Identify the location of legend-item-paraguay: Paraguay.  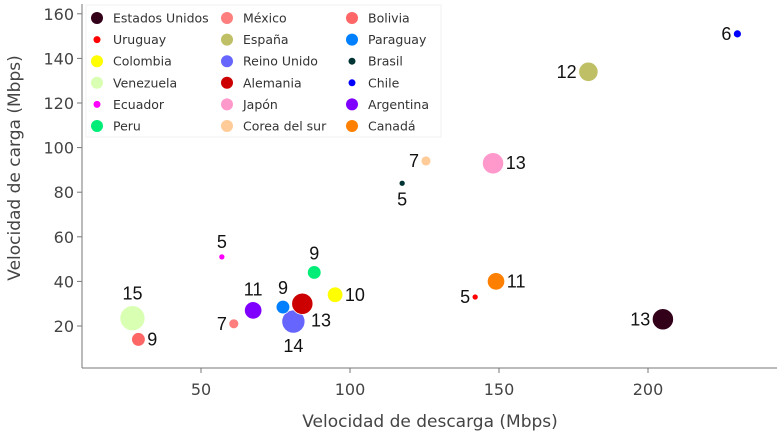
(386, 39).